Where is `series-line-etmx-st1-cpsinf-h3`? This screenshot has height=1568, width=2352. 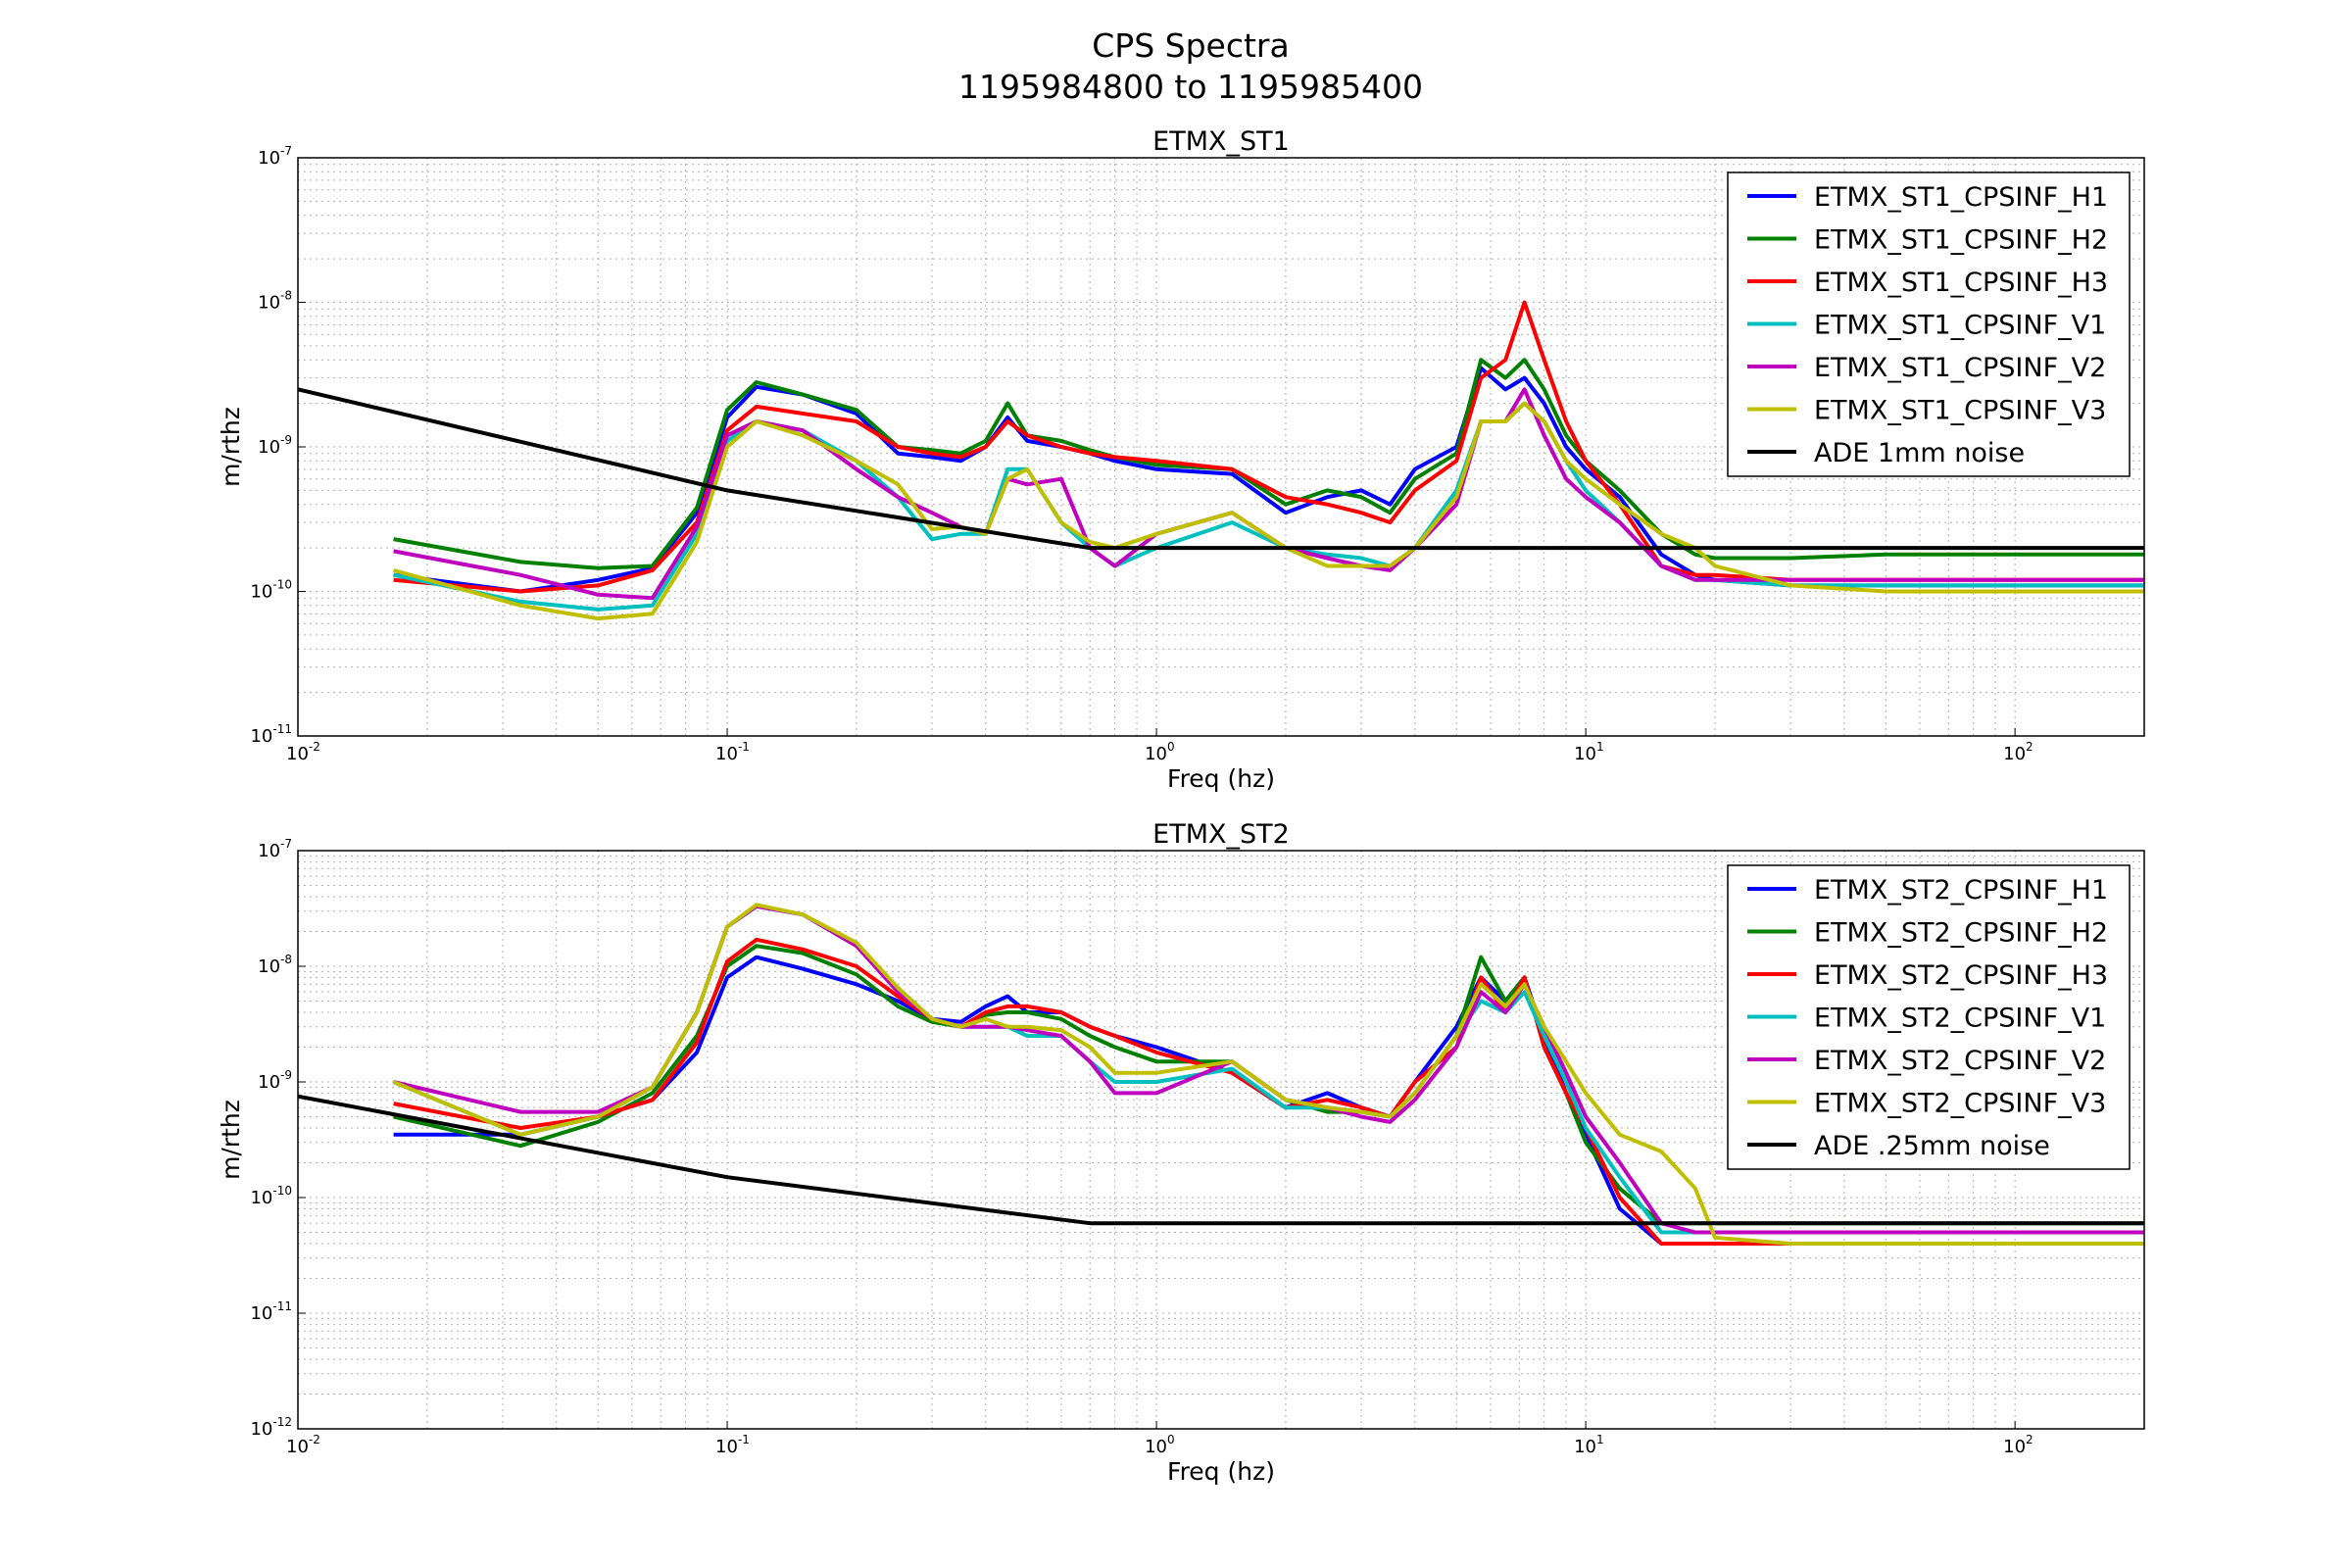
series-line-etmx-st1-cpsinf-h3 is located at coordinates (1268, 447).